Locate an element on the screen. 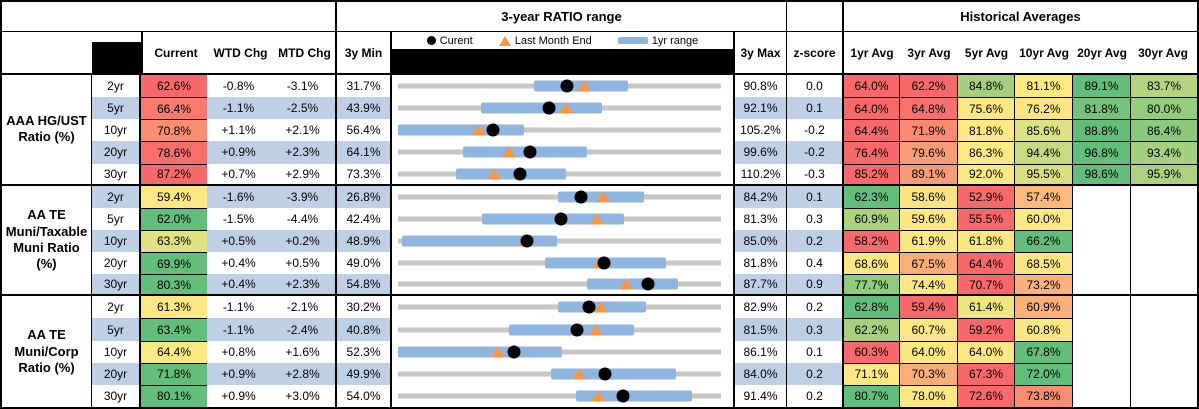 Image resolution: width=1199 pixels, height=409 pixels. avg-cell: 64.8% is located at coordinates (929, 108).